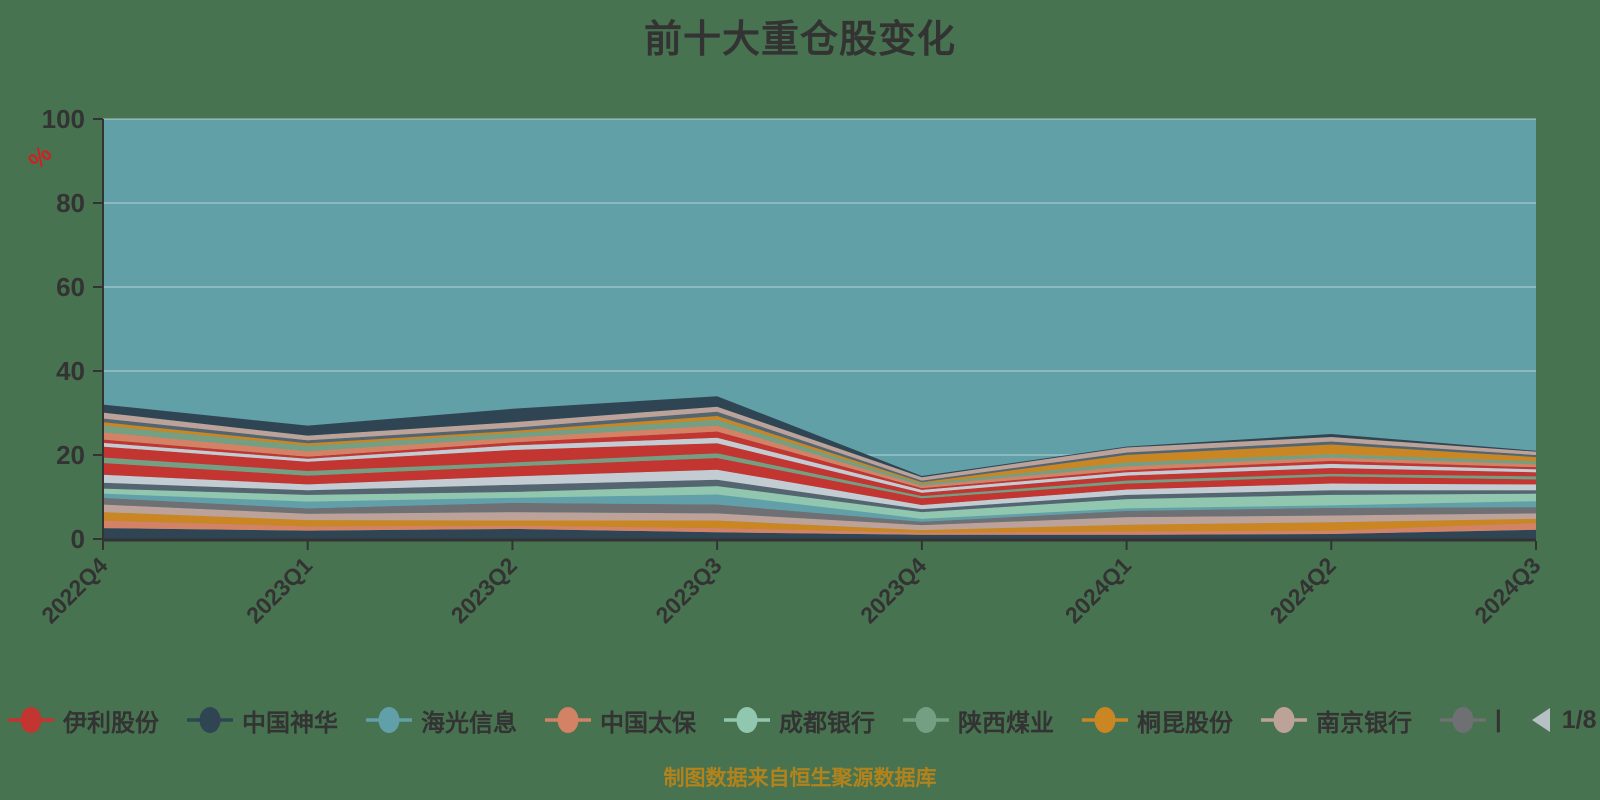 This screenshot has height=800, width=1600. What do you see at coordinates (893, 590) in the screenshot?
I see `x-tick-label-2023Q4: 2023Q4` at bounding box center [893, 590].